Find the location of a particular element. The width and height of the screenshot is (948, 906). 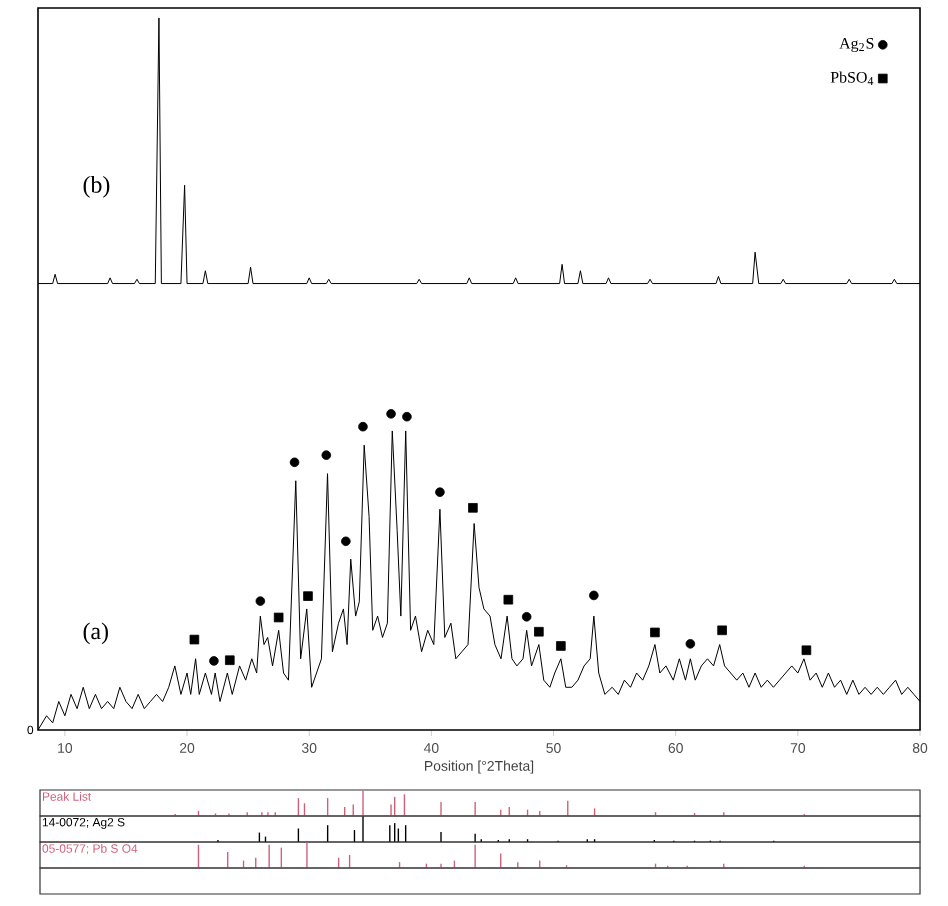

series-label: (b) is located at coordinates (96, 187).